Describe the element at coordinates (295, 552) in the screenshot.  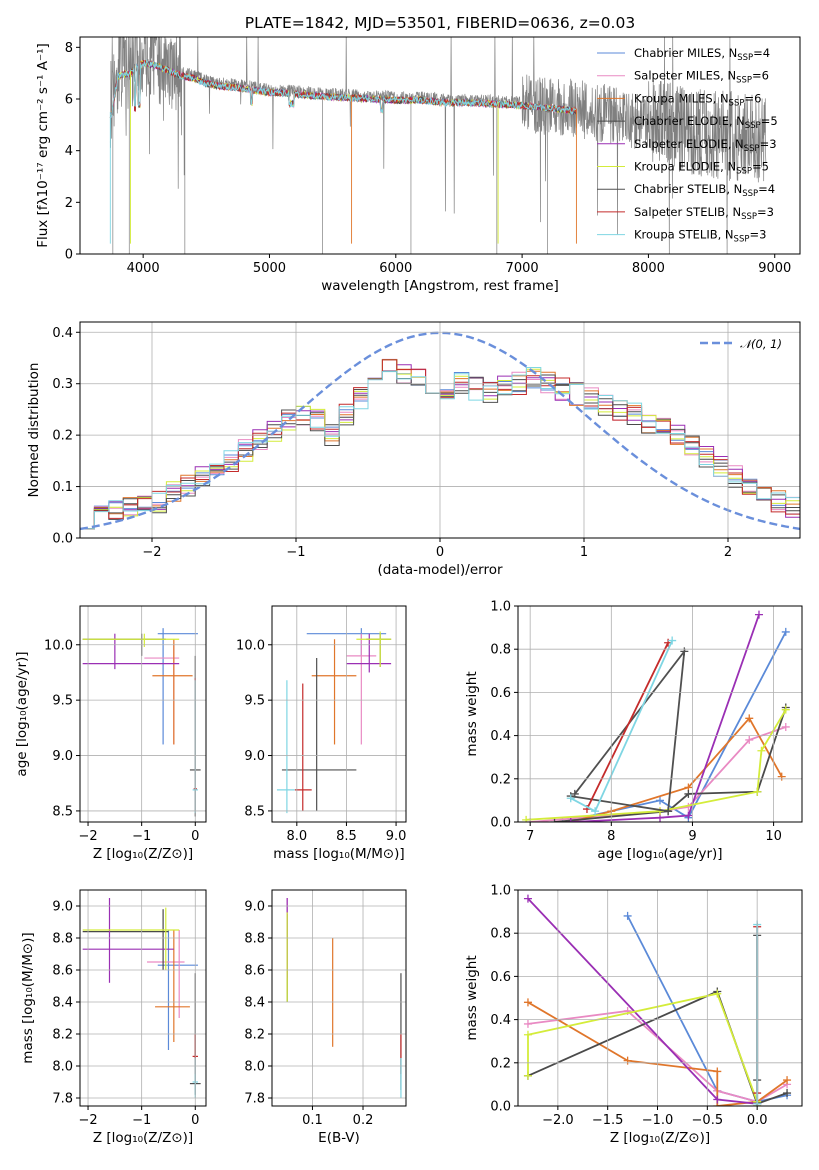
I see `x-tick-label: −1` at that location.